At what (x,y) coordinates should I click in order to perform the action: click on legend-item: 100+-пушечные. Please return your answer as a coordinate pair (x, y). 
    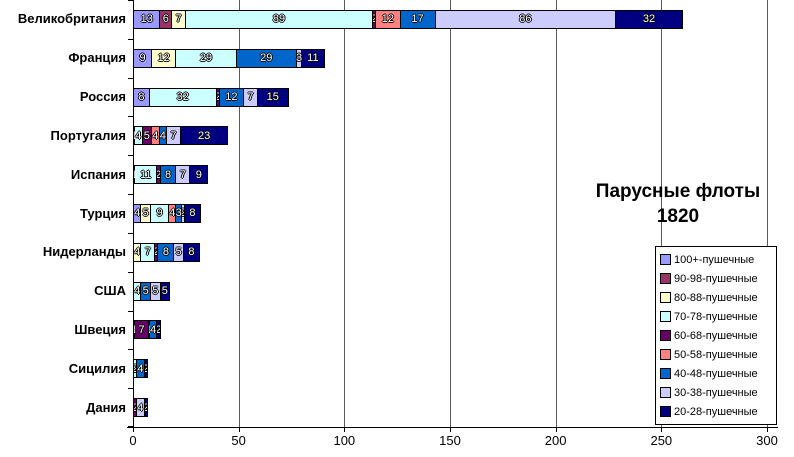
    Looking at the image, I should click on (717, 259).